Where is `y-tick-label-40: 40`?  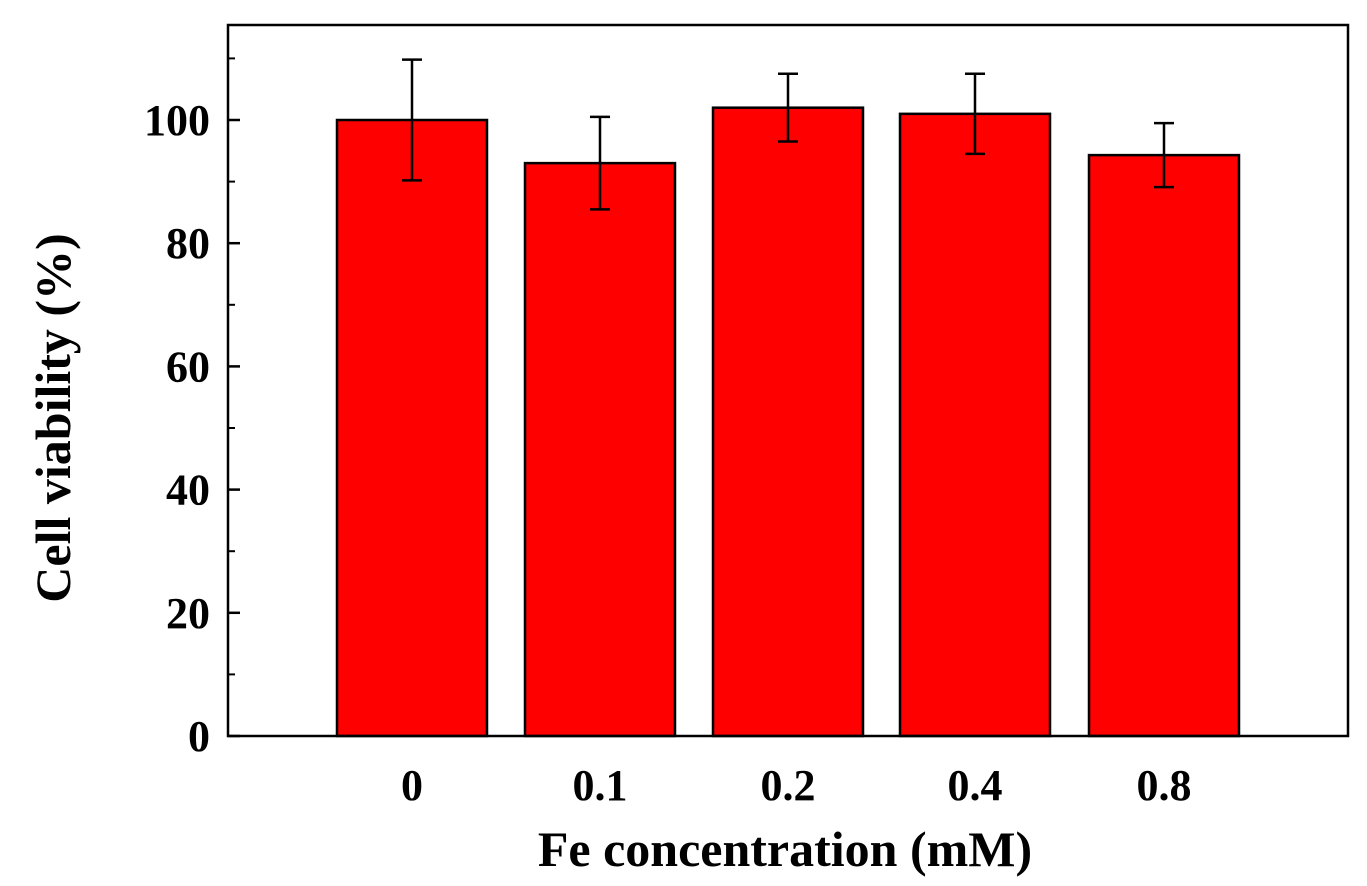
y-tick-label-40: 40 is located at coordinates (188, 490).